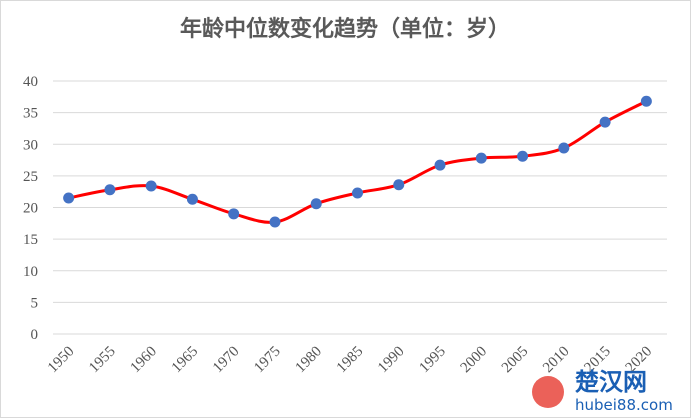  What do you see at coordinates (35, 303) in the screenshot?
I see `y-tick-label: 5` at bounding box center [35, 303].